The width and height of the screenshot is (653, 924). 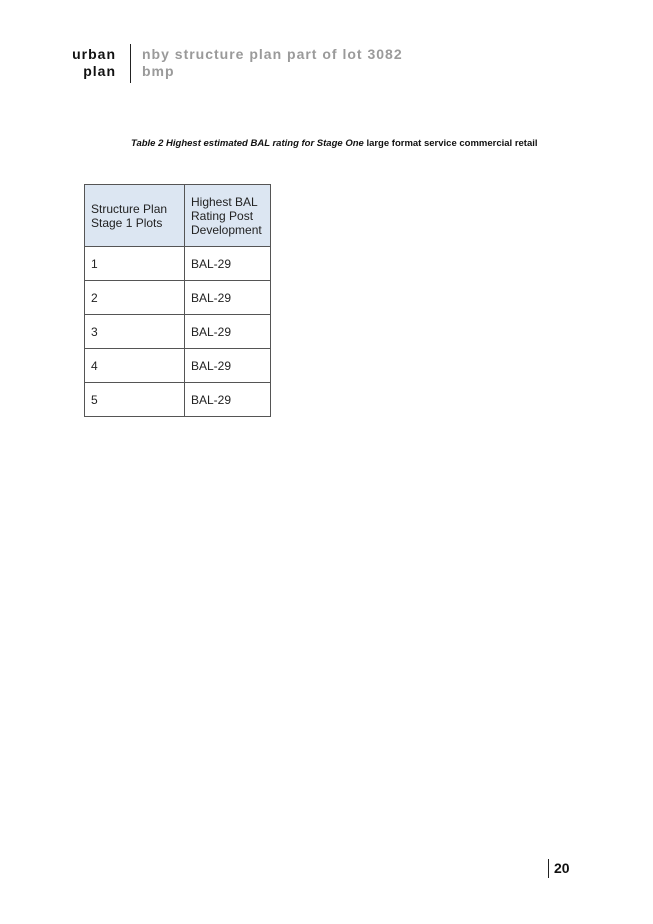 I want to click on page-number-divider, so click(x=548, y=868).